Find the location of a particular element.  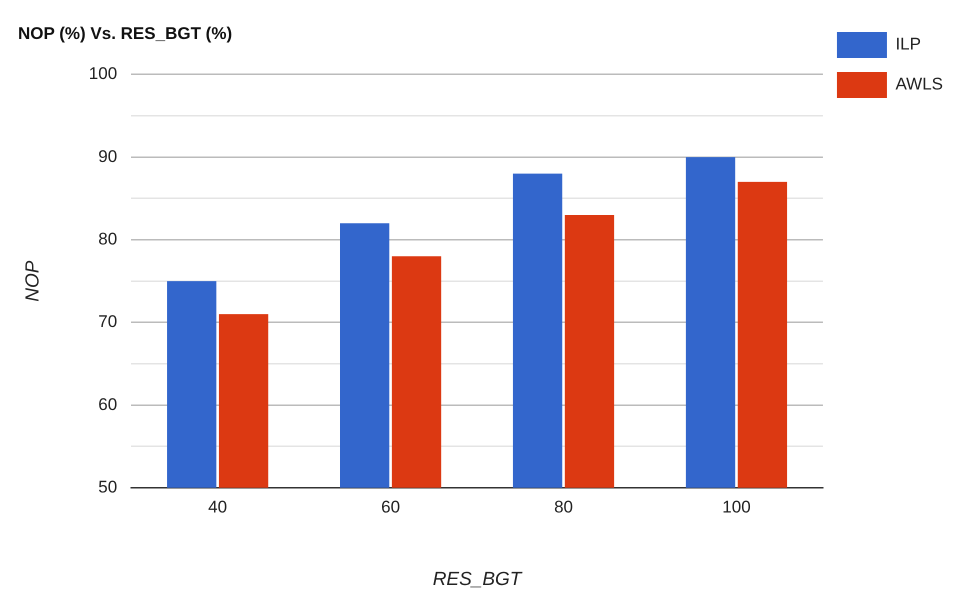

legend-label: ILP is located at coordinates (908, 44).